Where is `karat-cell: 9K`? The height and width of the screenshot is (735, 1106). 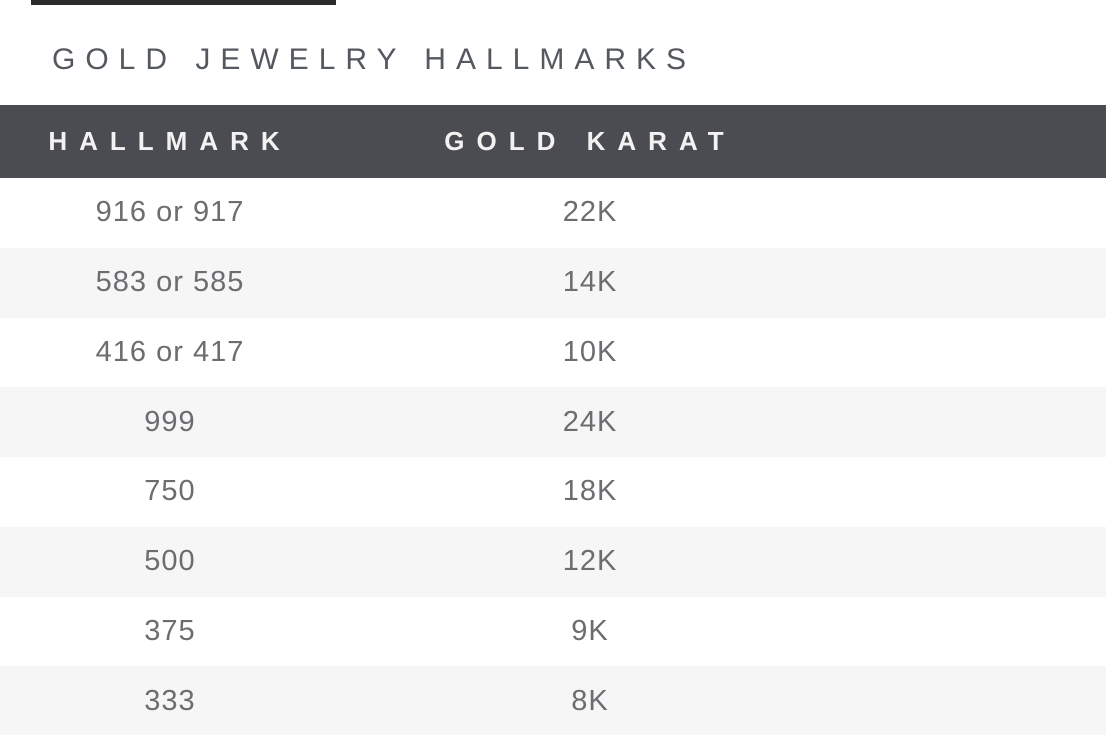 karat-cell: 9K is located at coordinates (590, 630).